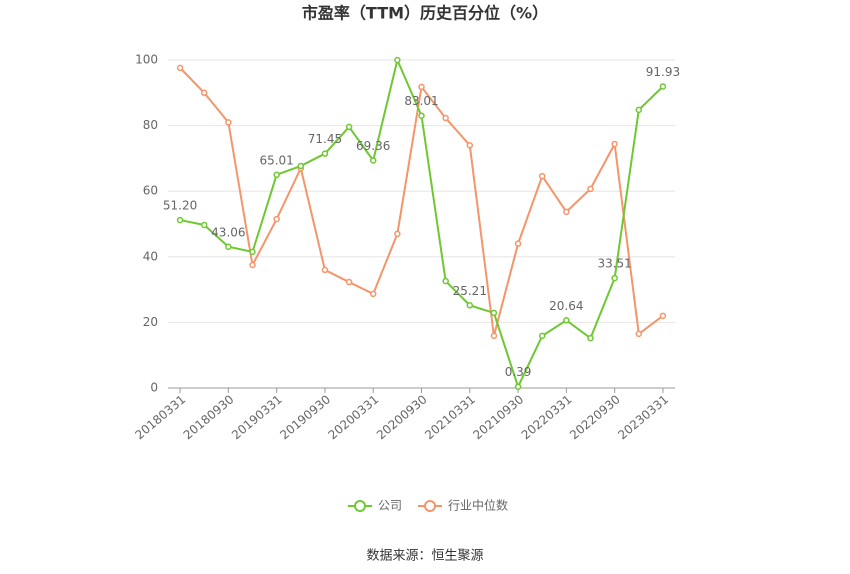 Image resolution: width=850 pixels, height=574 pixels. Describe the element at coordinates (228, 232) in the screenshot. I see `data-label: 43.06` at that location.